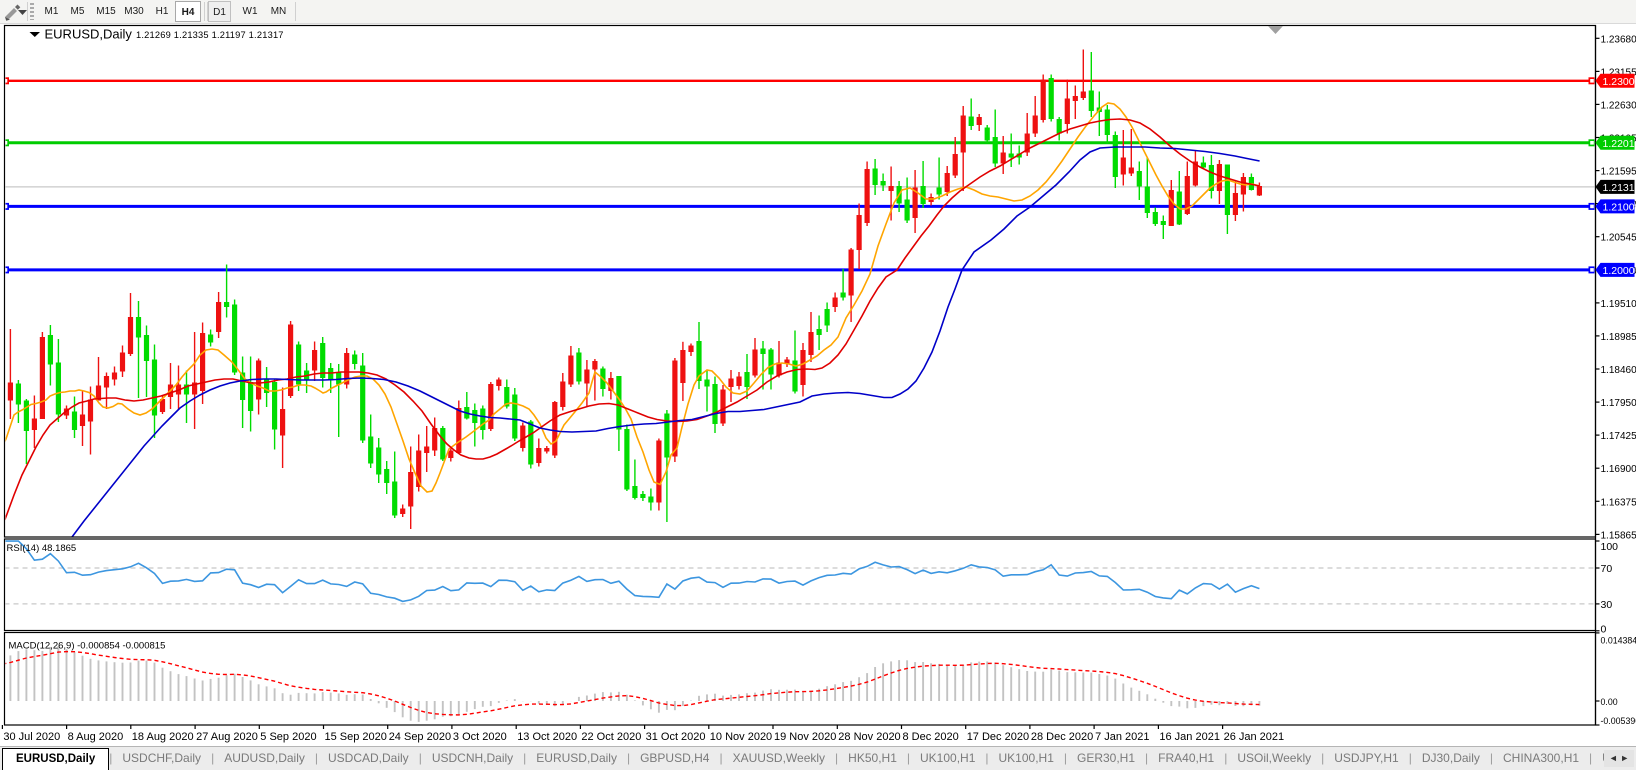  I want to click on svg-text: 28 Nov 2020, so click(869, 737).